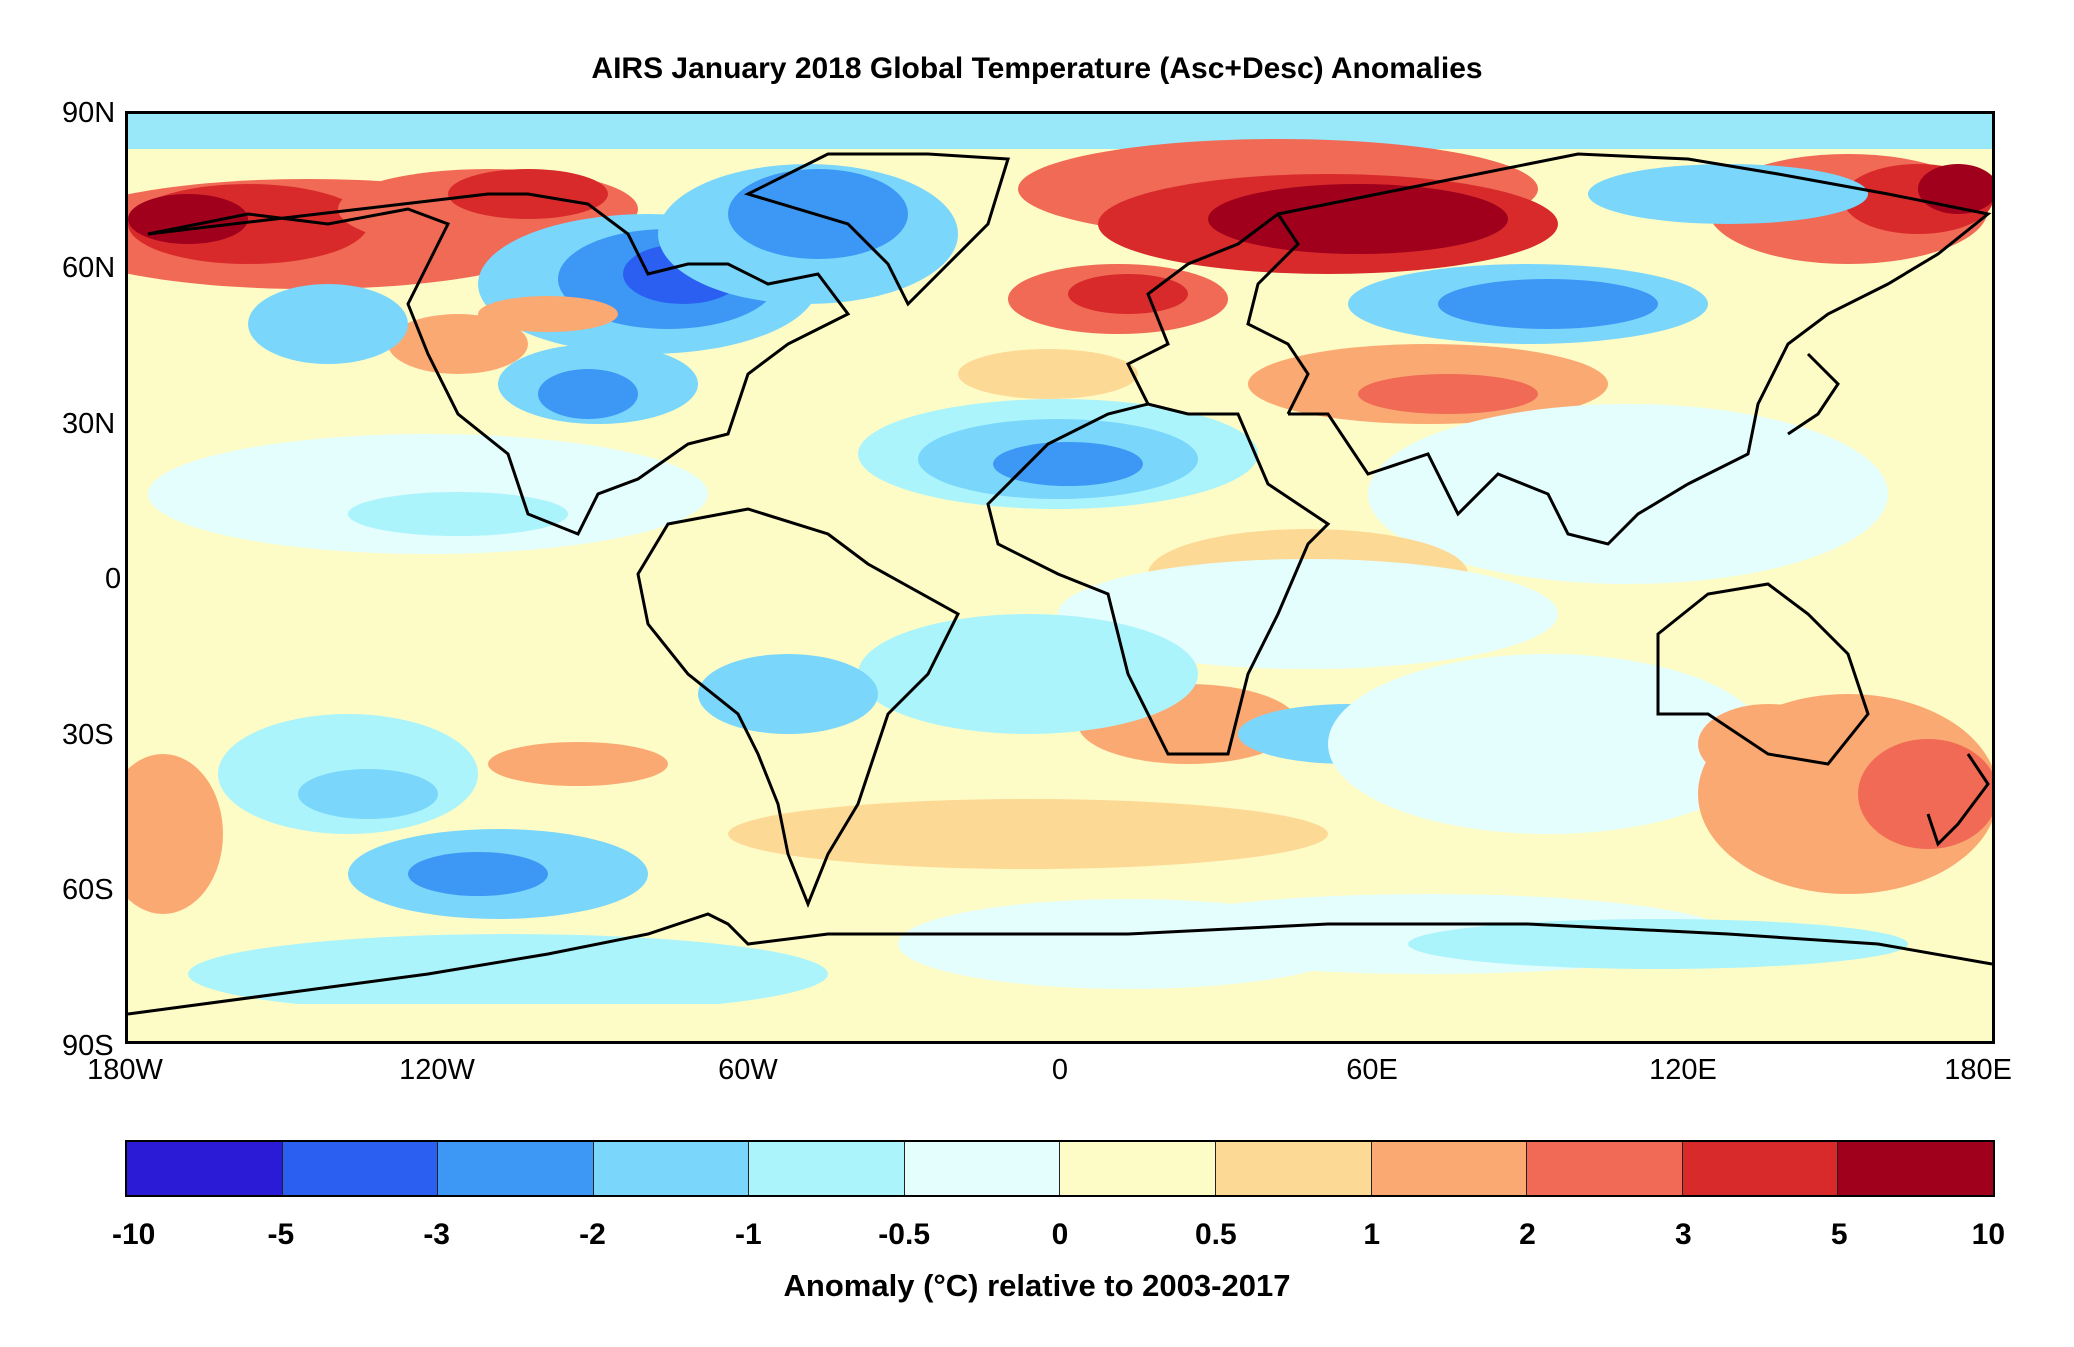 Image resolution: width=2074 pixels, height=1347 pixels. Describe the element at coordinates (1988, 1234) in the screenshot. I see `colorbar-tick-label: 10` at that location.